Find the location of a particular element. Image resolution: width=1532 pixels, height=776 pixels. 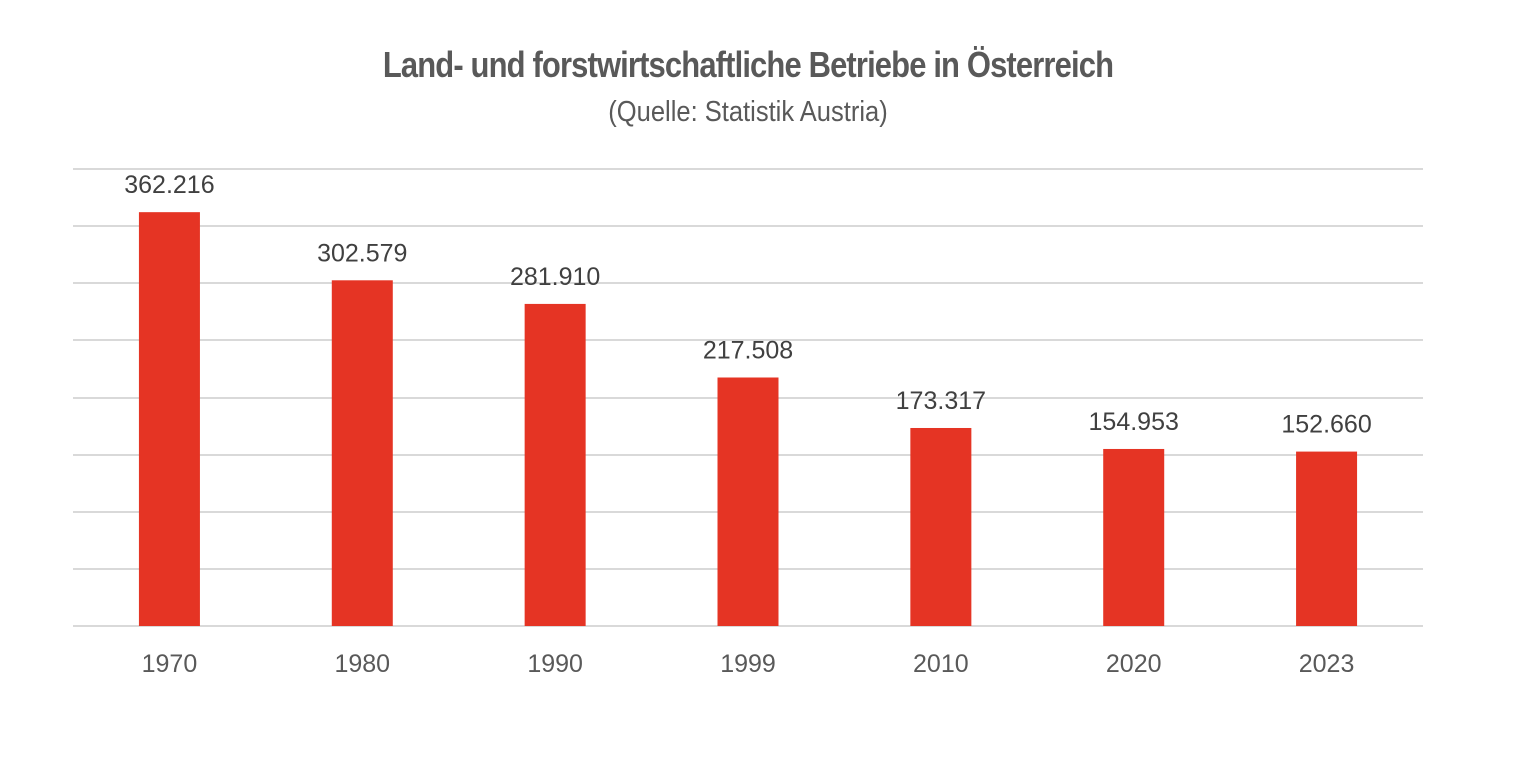

x-tick-label-2010: 2010 is located at coordinates (941, 664).